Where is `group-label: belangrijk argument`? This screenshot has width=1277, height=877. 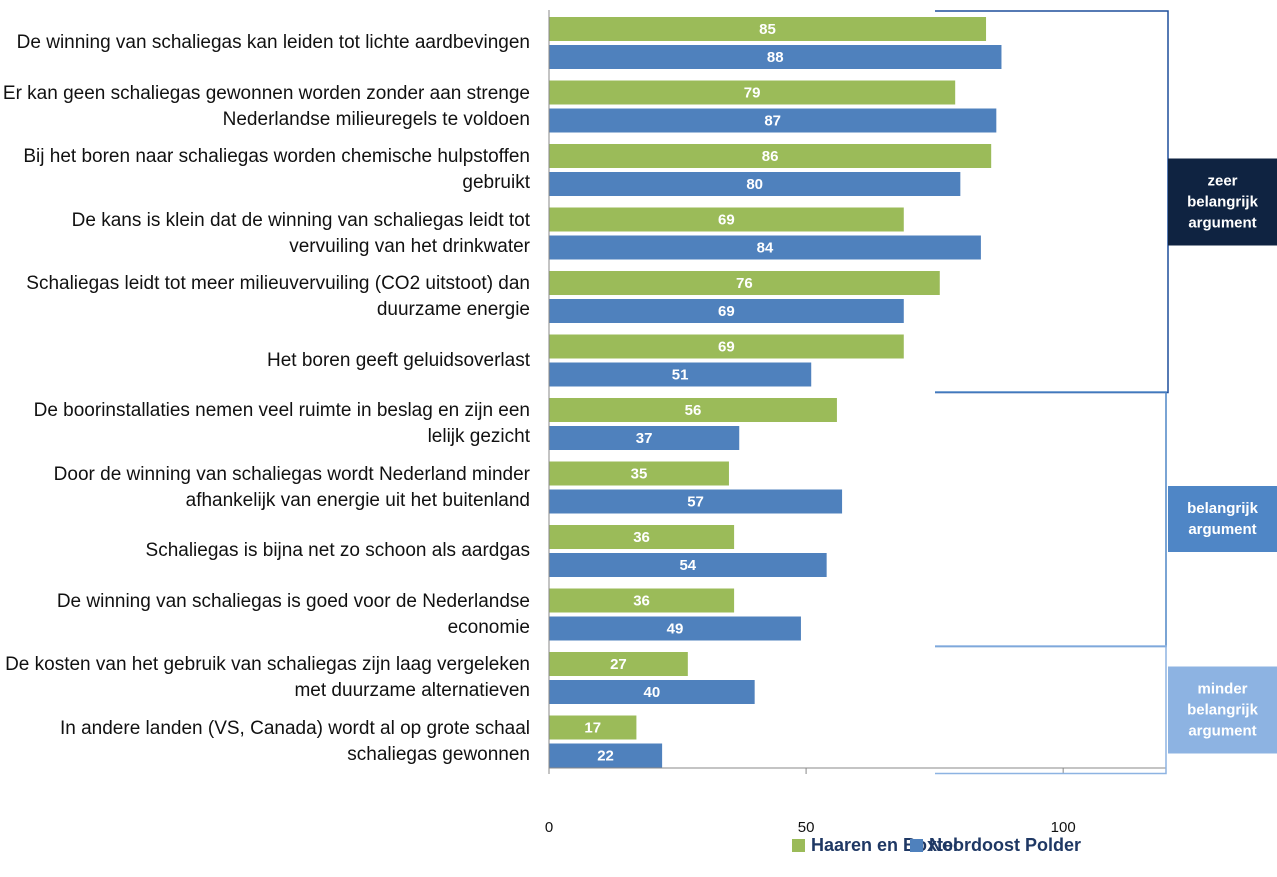
group-label: belangrijk argument is located at coordinates (1222, 519).